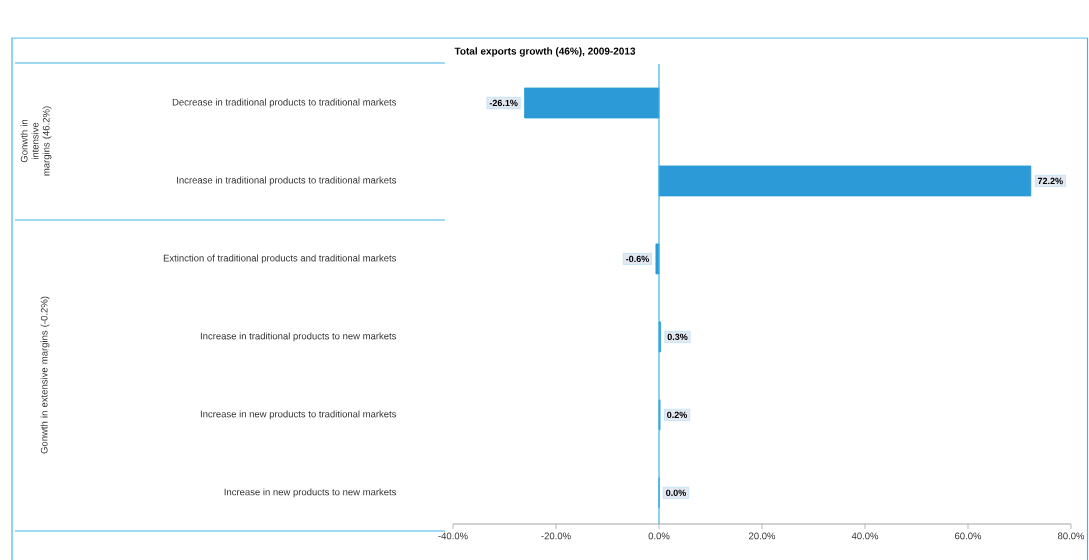 This screenshot has height=560, width=1089. I want to click on y-tick-label: Increase in traditional products to traditional markets, so click(287, 181).